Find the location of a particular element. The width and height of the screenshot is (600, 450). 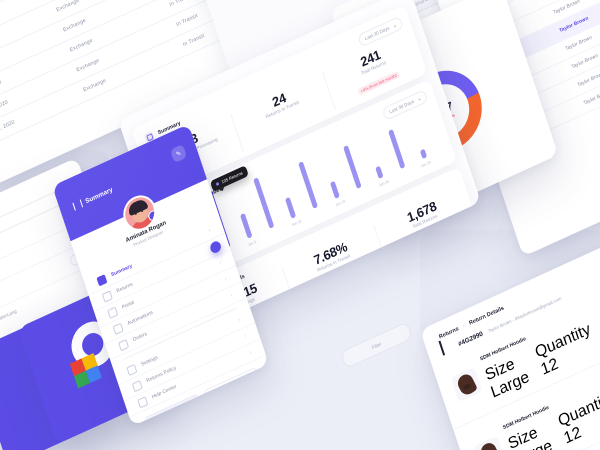

automations-icon is located at coordinates (118, 328).